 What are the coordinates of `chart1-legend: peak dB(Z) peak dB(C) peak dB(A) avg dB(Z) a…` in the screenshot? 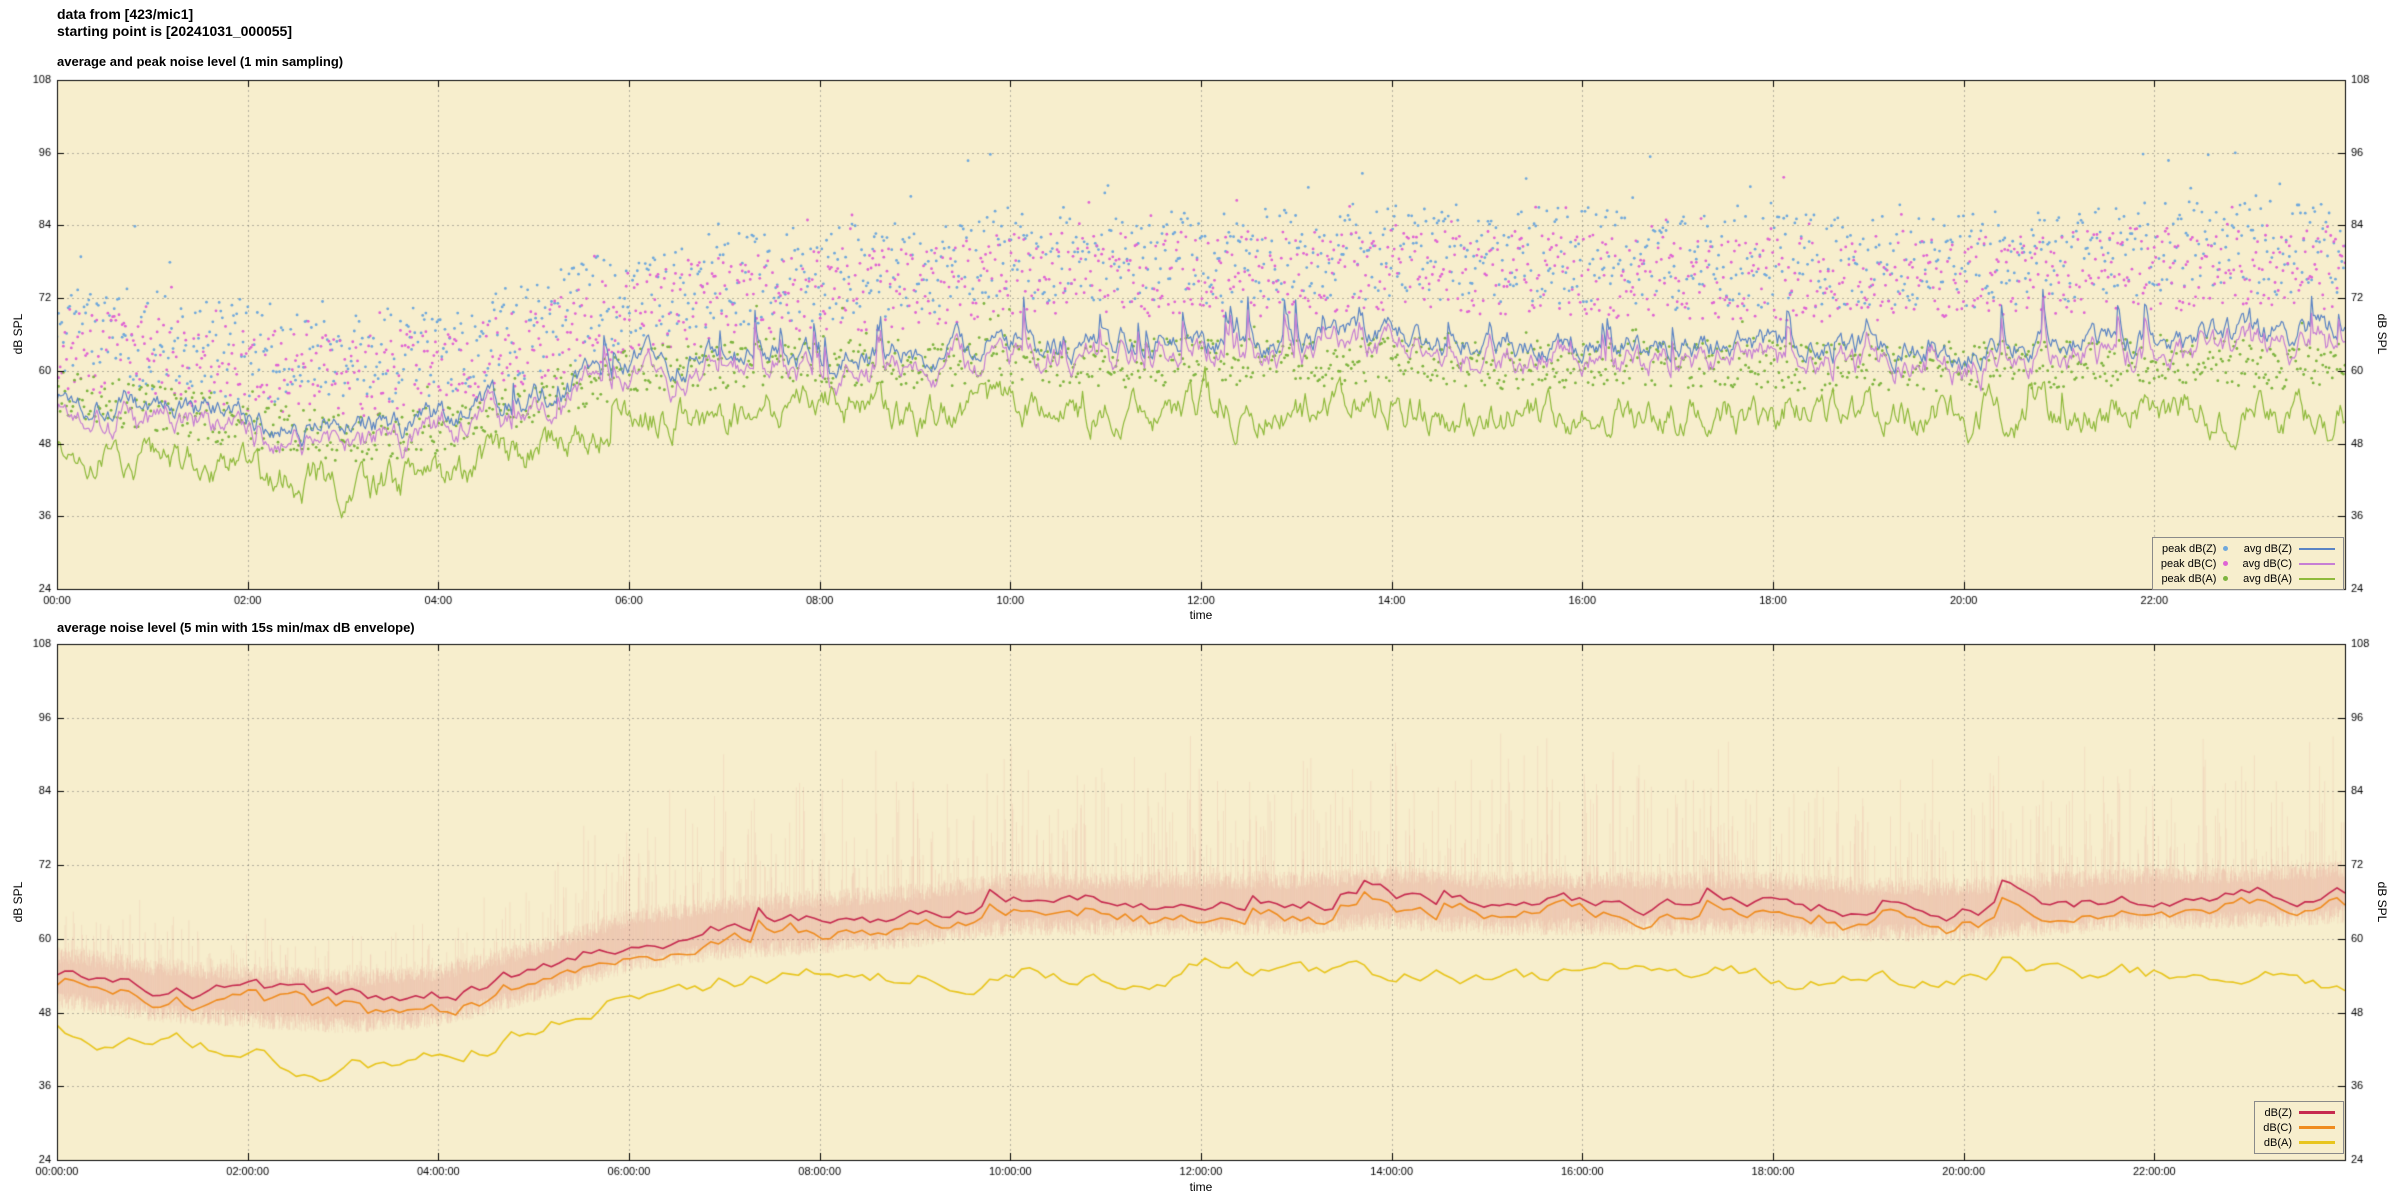 It's located at (2247, 563).